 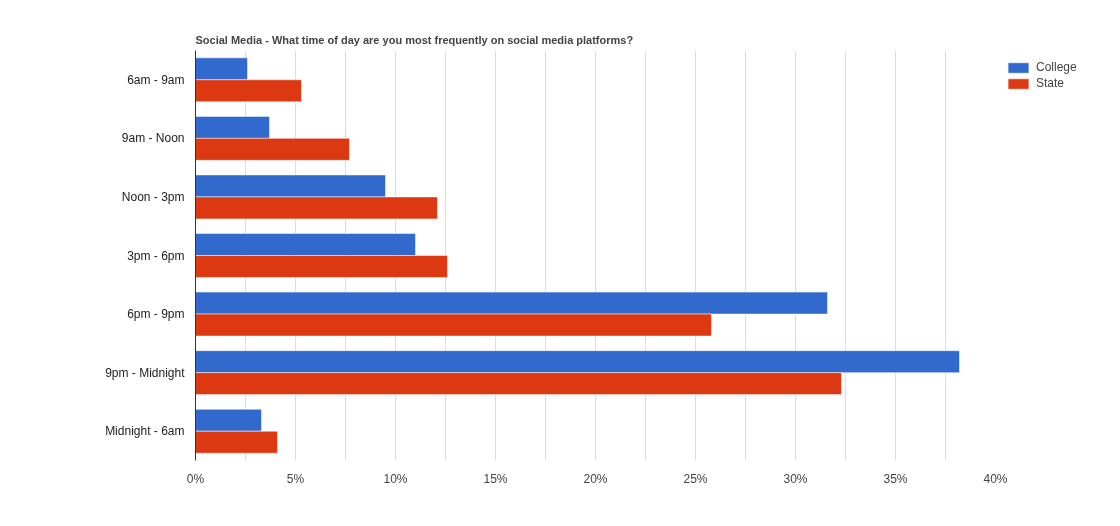 What do you see at coordinates (995, 478) in the screenshot?
I see `x-tick-label: 40%` at bounding box center [995, 478].